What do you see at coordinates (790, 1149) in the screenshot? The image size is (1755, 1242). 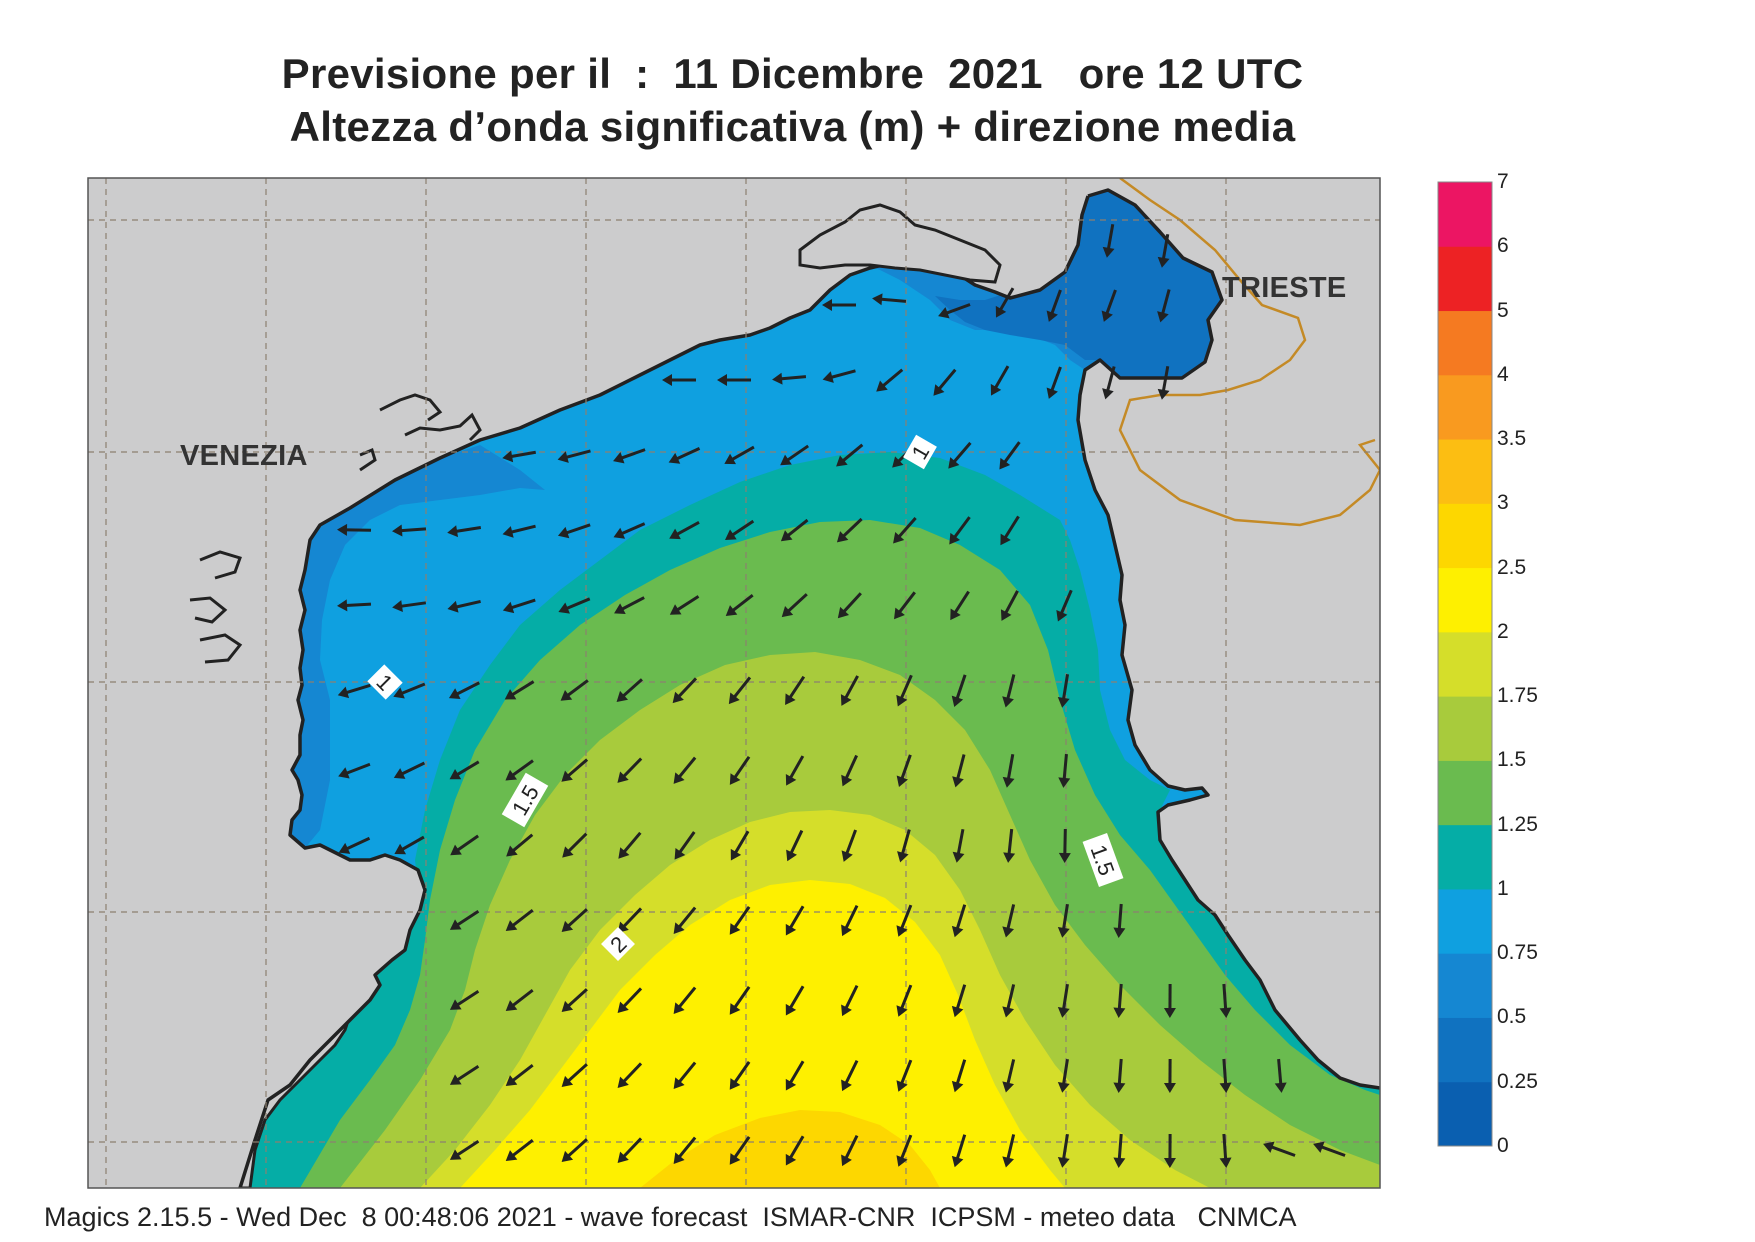 I see `band-2.5` at bounding box center [790, 1149].